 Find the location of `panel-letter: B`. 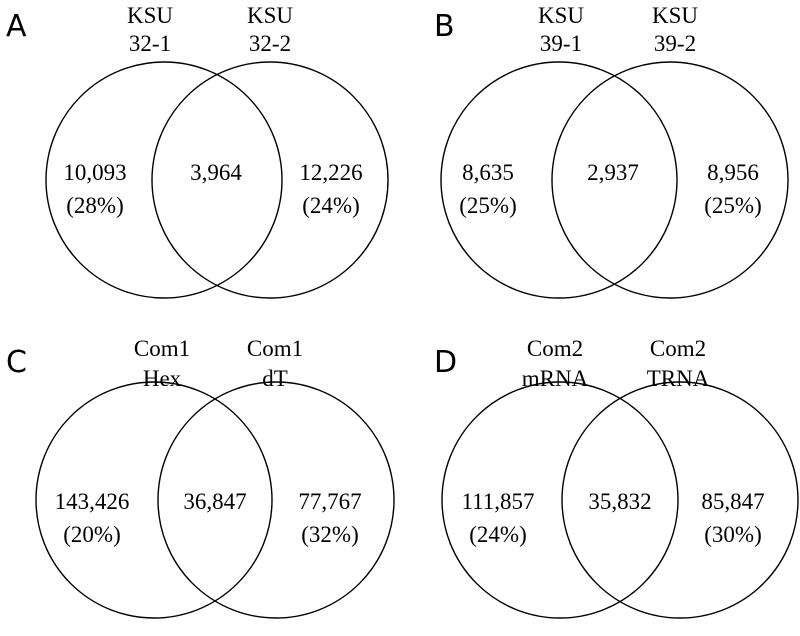

panel-letter: B is located at coordinates (444, 26).